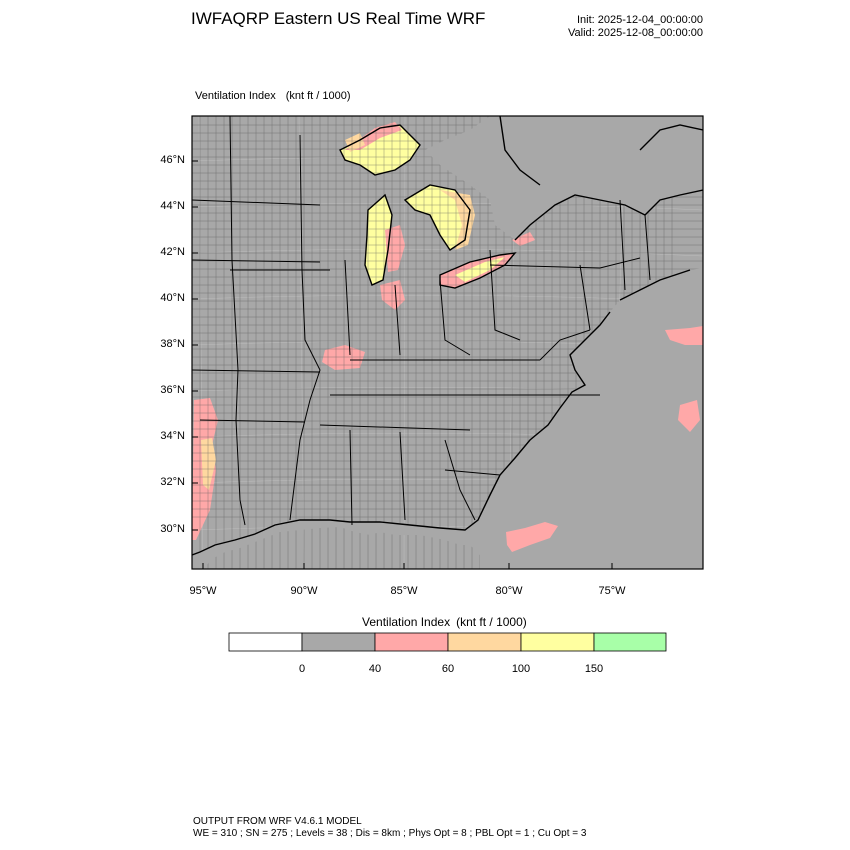  What do you see at coordinates (448, 669) in the screenshot?
I see `legend-label: 60` at bounding box center [448, 669].